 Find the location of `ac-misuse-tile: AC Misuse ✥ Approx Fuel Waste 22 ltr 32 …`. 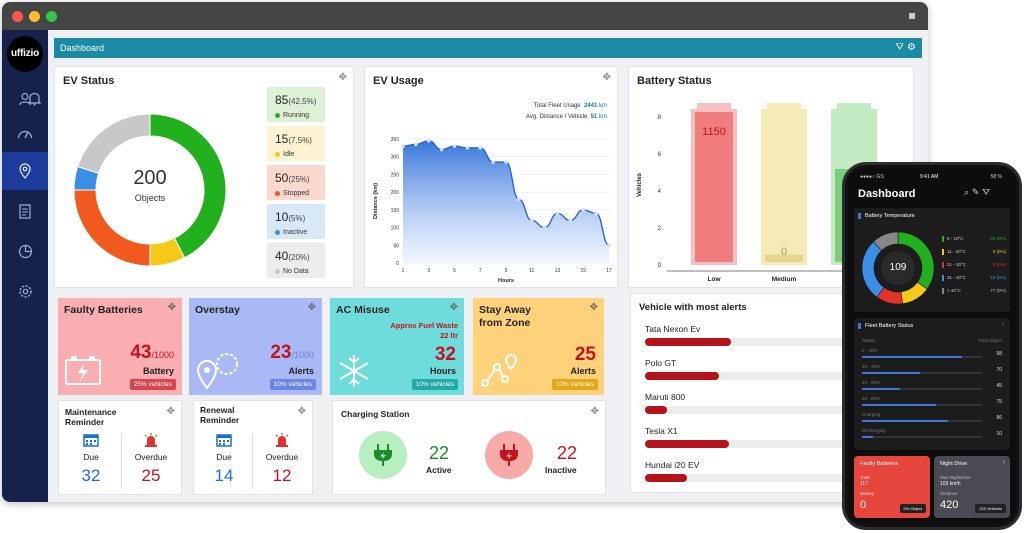

ac-misuse-tile: AC Misuse ✥ Approx Fuel Waste 22 ltr 32 … is located at coordinates (397, 346).